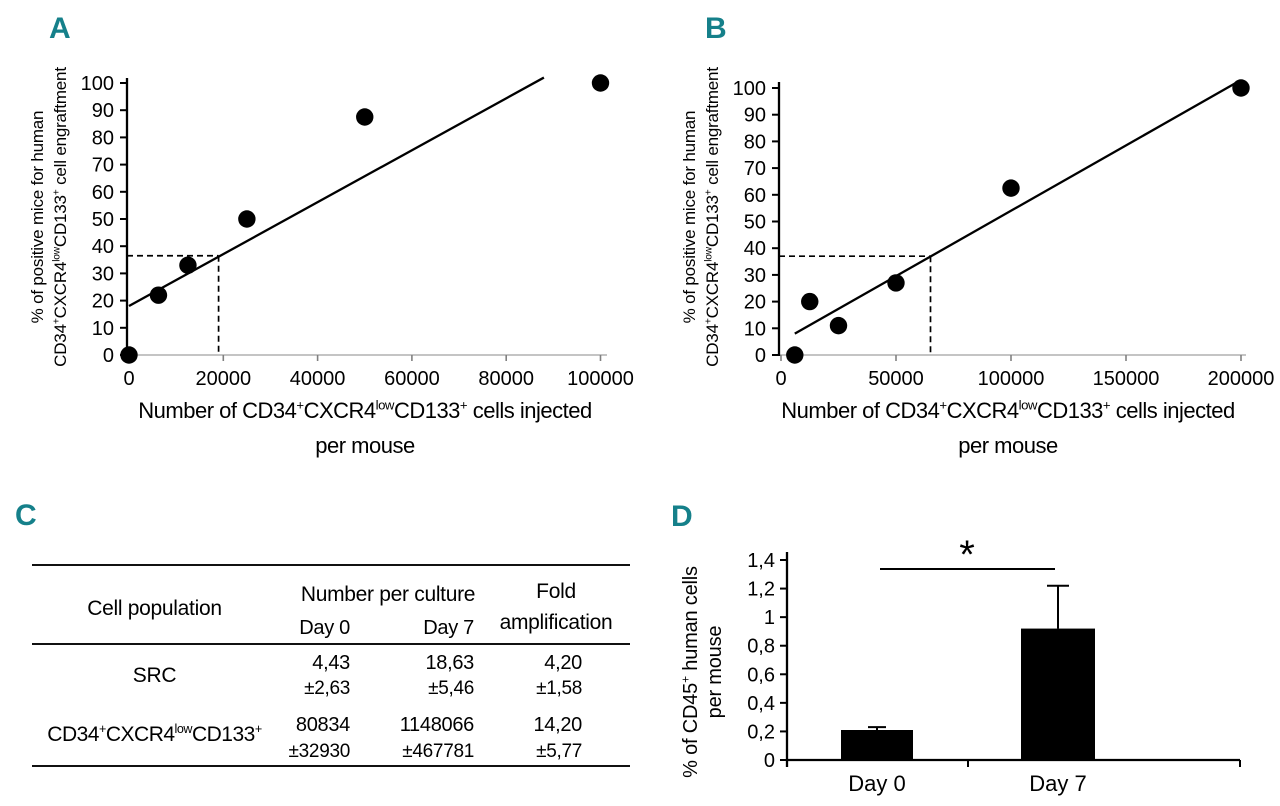 The height and width of the screenshot is (806, 1280). Describe the element at coordinates (690, 672) in the screenshot. I see `panel-d-y-axis-label-line1: % of CD45+ human cells` at that location.